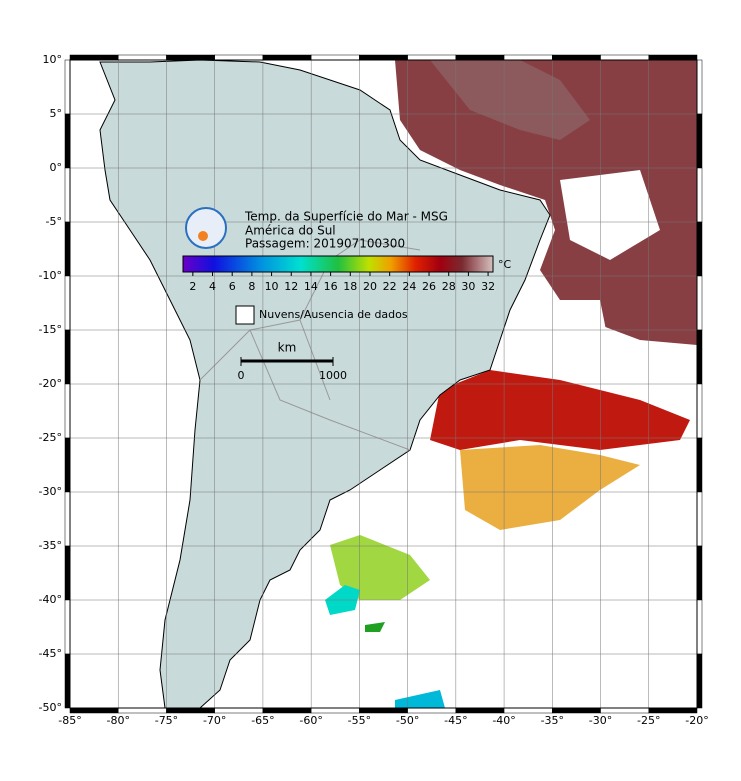 The width and height of the screenshot is (741, 781). Describe the element at coordinates (455, 720) in the screenshot. I see `lon-tick-label: -45°` at that location.